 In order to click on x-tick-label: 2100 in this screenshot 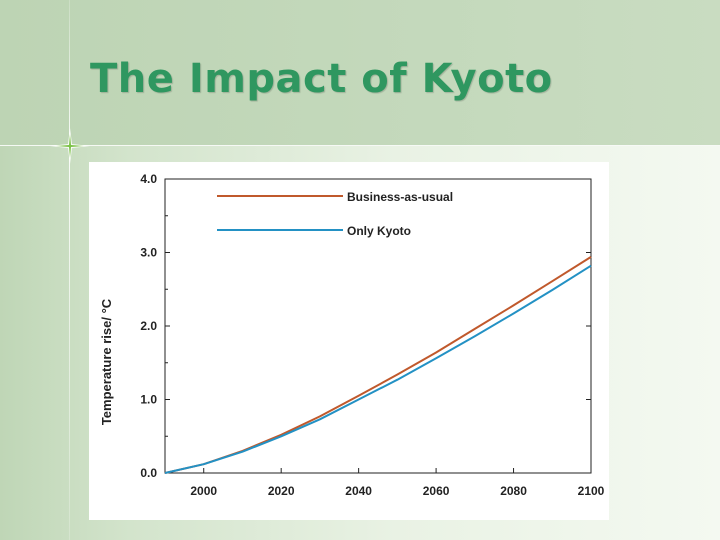, I will do `click(591, 491)`.